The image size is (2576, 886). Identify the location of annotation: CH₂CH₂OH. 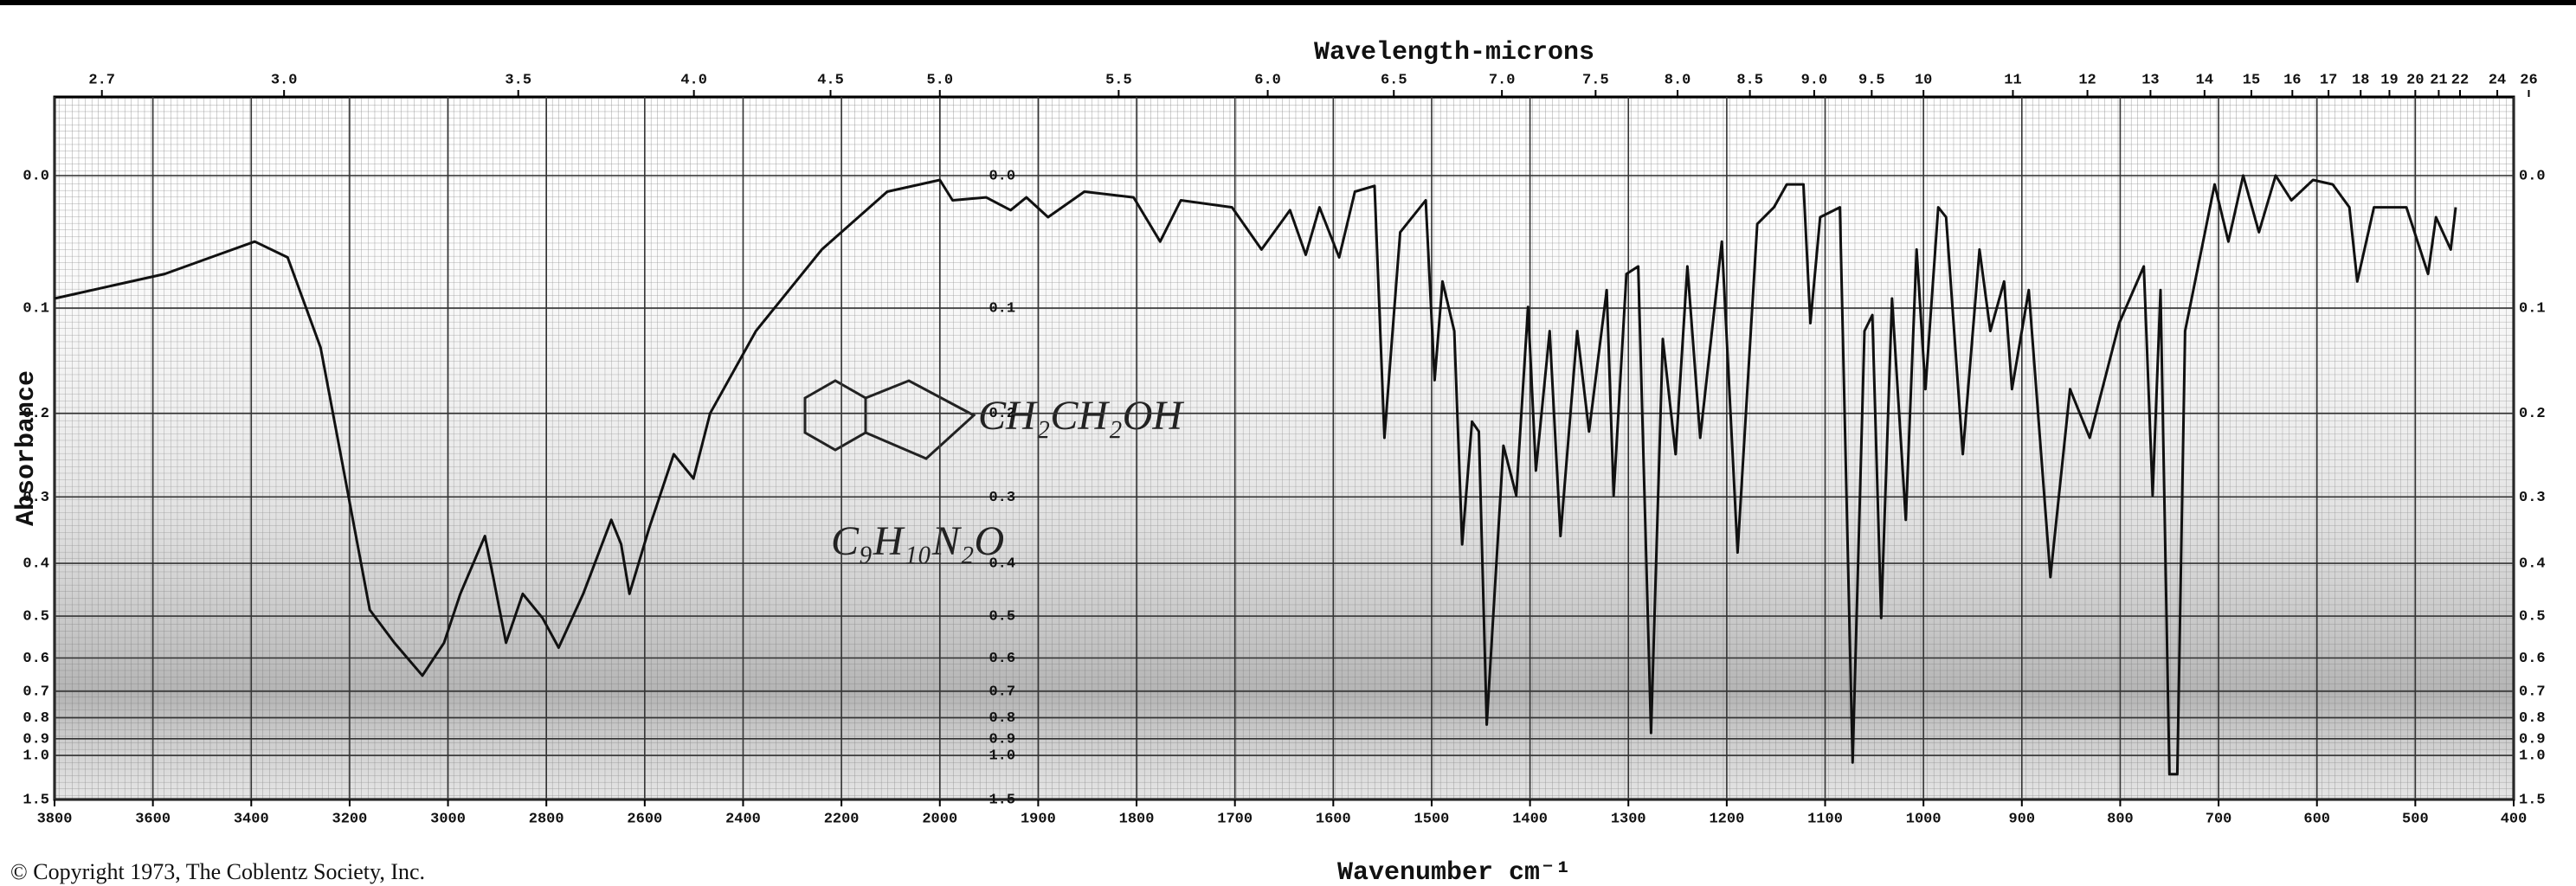
(1081, 416).